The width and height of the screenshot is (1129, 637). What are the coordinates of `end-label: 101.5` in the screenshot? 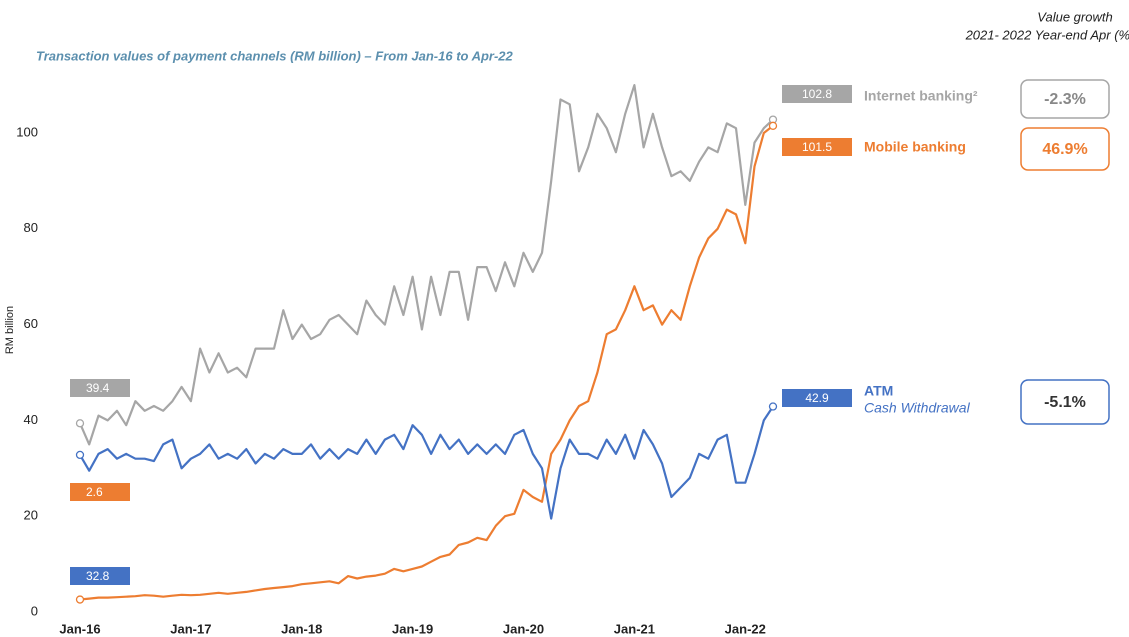 It's located at (817, 147).